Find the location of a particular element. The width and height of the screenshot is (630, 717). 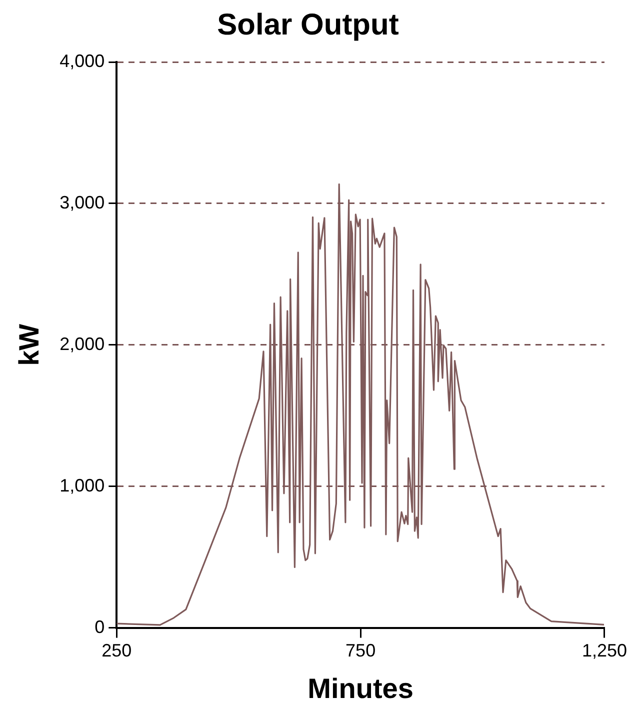

chart-title: Solar Output is located at coordinates (308, 25).